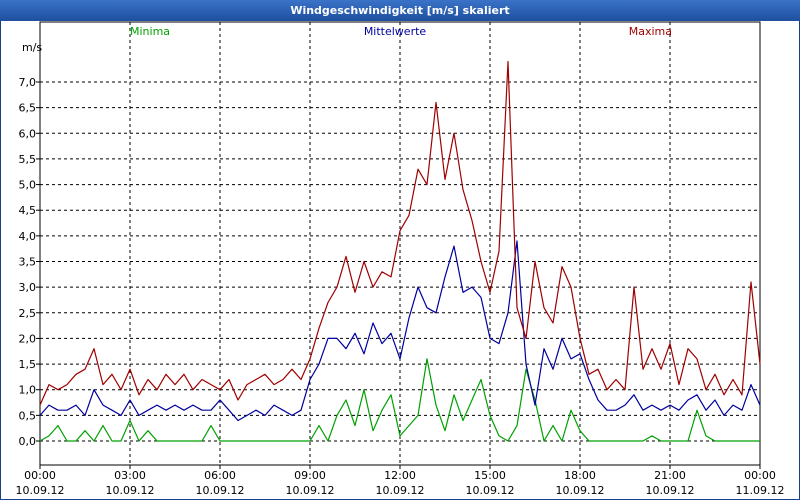 This screenshot has height=500, width=800. I want to click on x-tick-time: 06:00, so click(220, 475).